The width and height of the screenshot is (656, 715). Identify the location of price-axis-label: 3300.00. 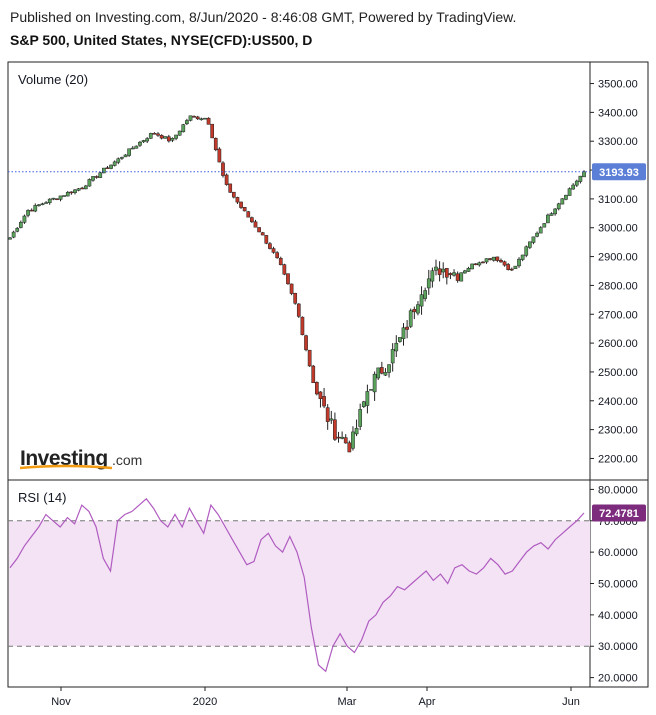
(618, 142).